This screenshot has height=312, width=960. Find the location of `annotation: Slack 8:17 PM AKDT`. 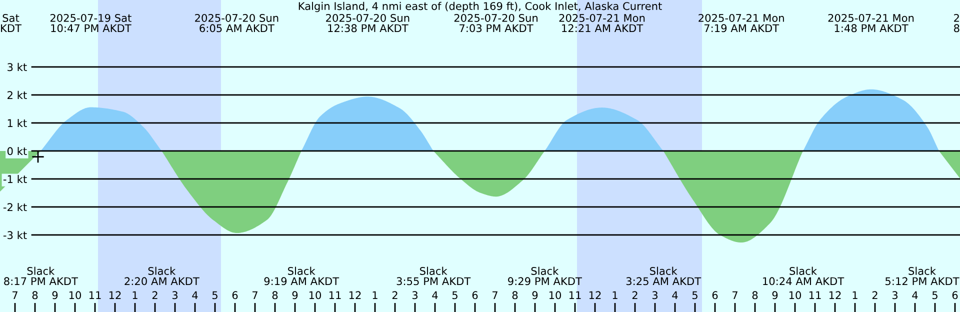

annotation: Slack 8:17 PM AKDT is located at coordinates (41, 276).